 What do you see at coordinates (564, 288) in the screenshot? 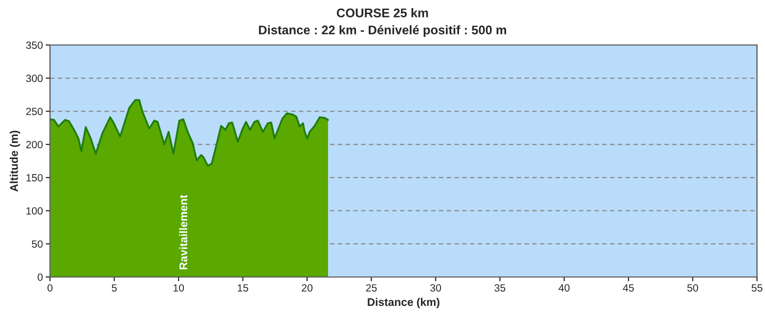
I see `x-tick-label: 40` at bounding box center [564, 288].